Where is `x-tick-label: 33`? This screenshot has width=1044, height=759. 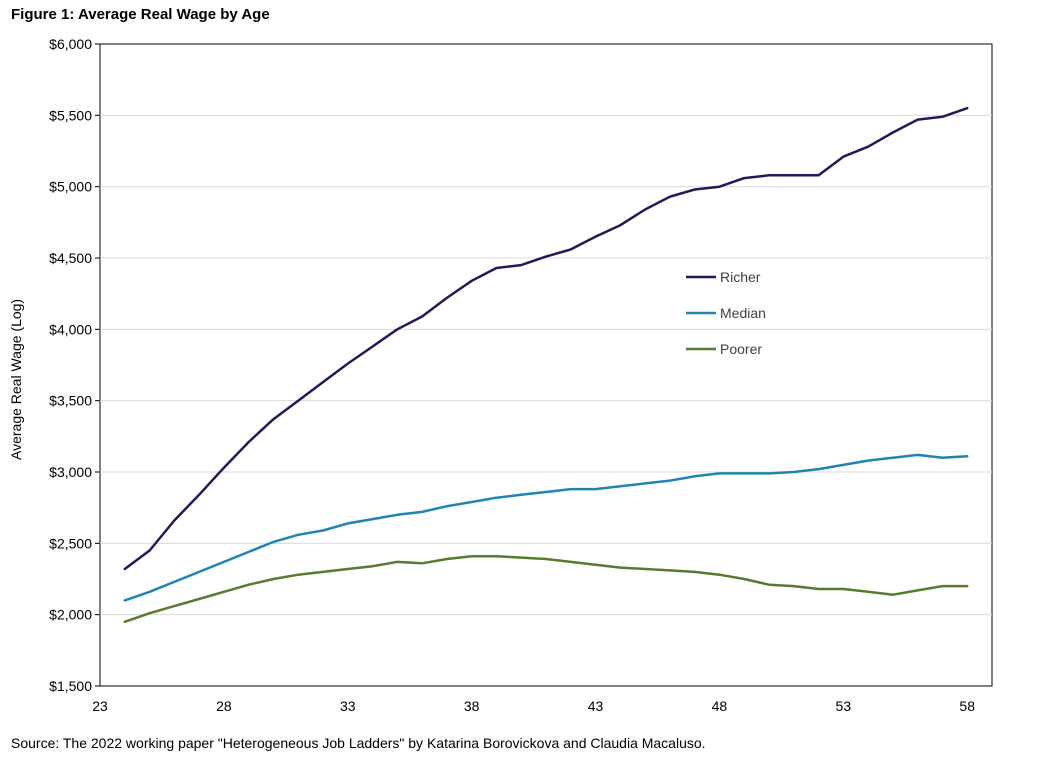 x-tick-label: 33 is located at coordinates (348, 706).